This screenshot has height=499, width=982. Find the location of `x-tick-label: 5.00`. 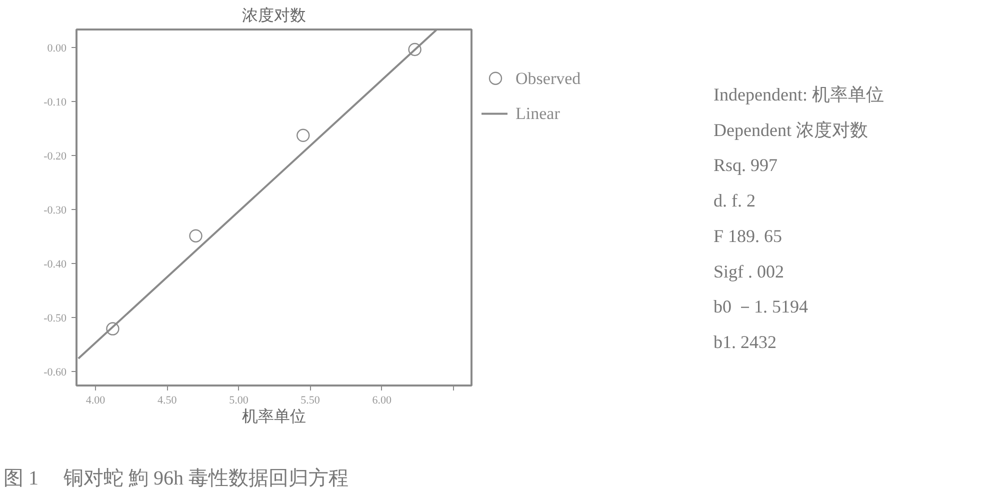

x-tick-label: 5.00 is located at coordinates (239, 400).